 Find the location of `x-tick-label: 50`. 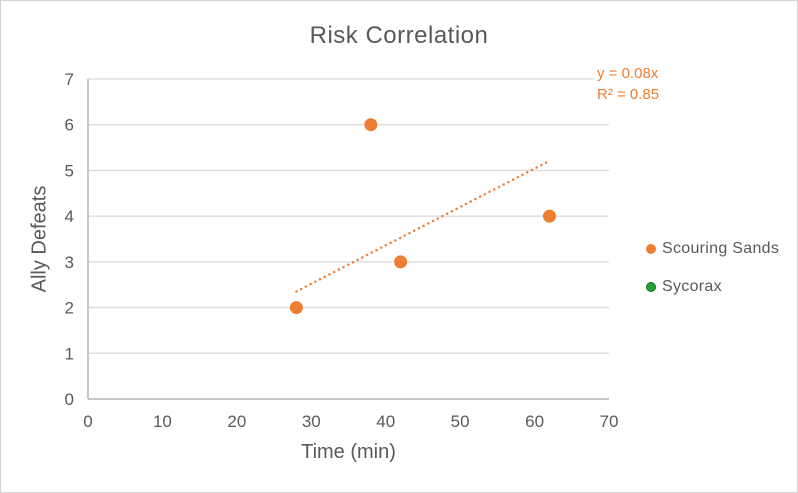

x-tick-label: 50 is located at coordinates (460, 421).